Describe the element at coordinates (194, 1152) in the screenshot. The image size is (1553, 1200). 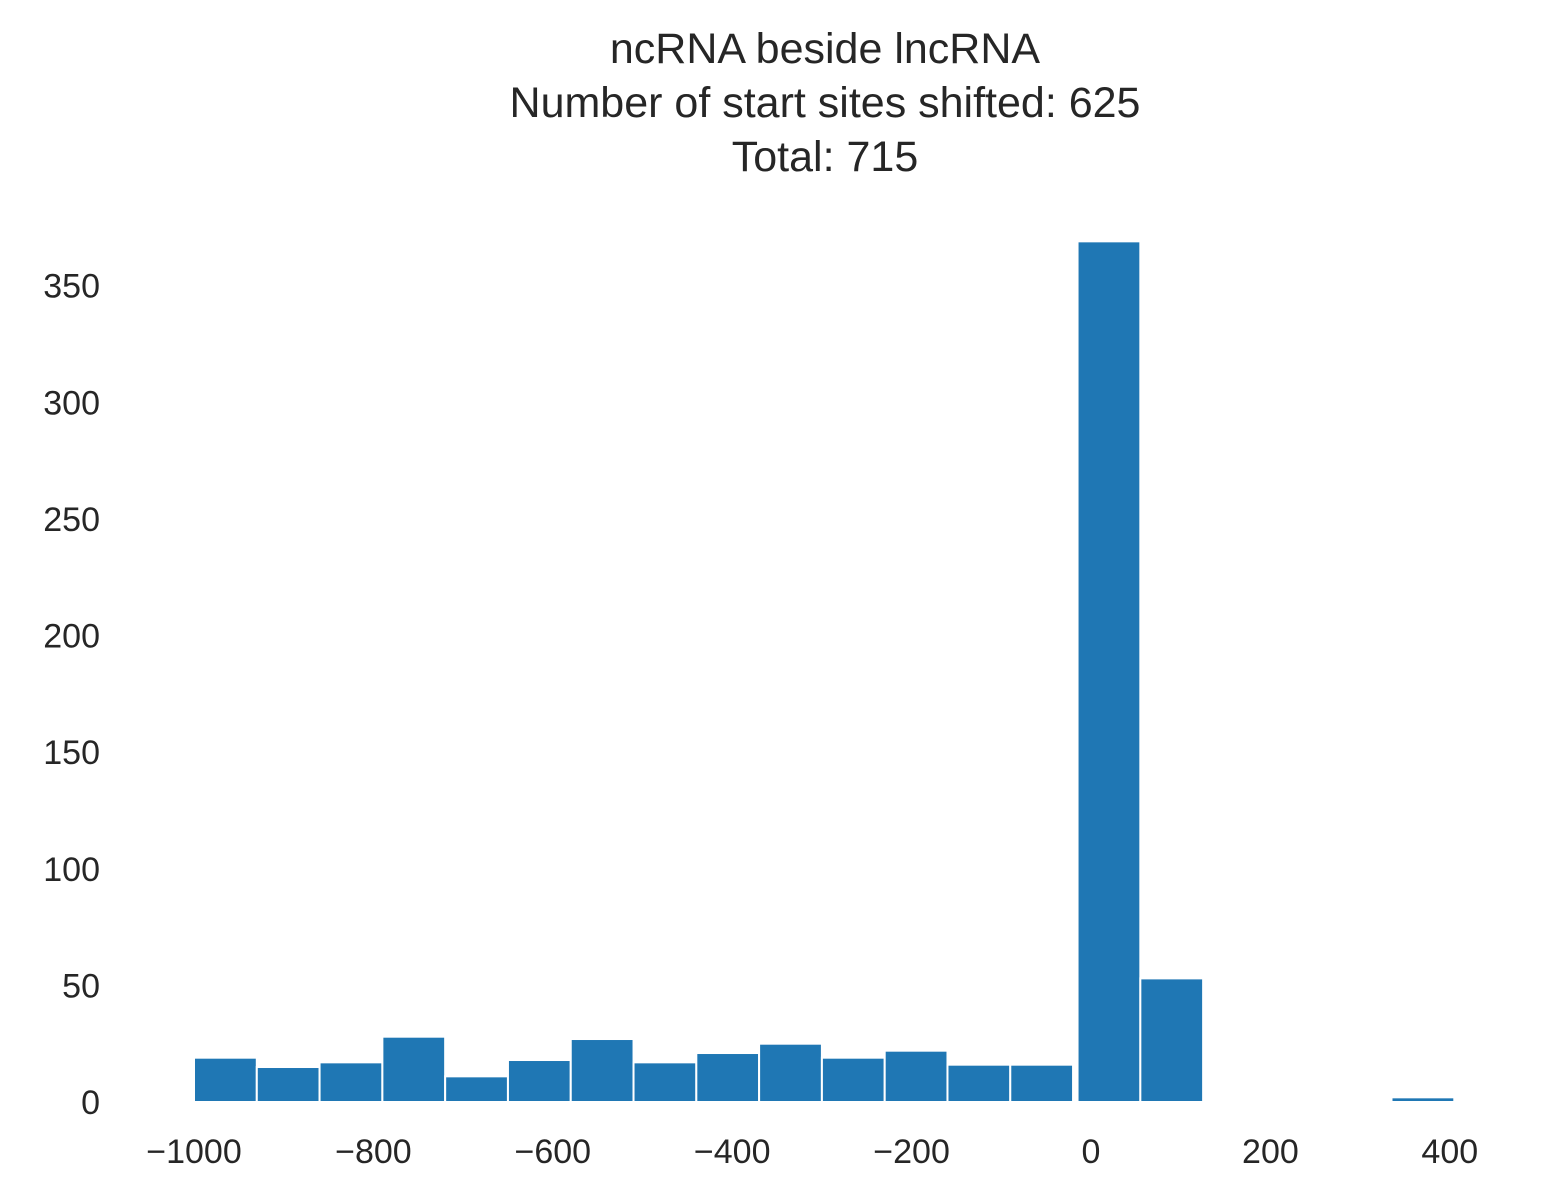
I see `x-tick-label: −1000` at that location.